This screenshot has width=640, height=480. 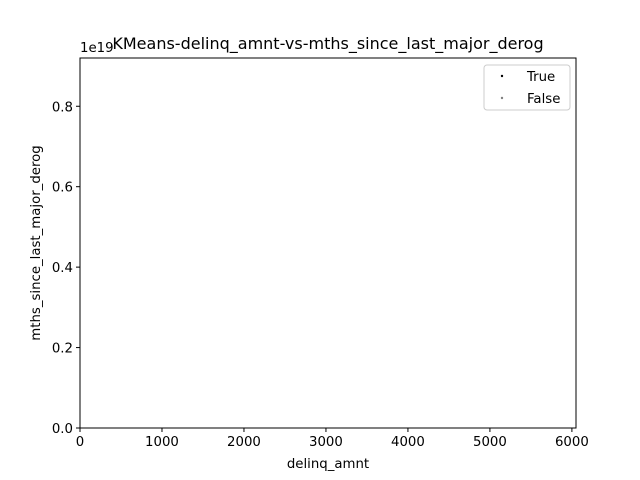 I want to click on legend: True False, so click(x=527, y=87).